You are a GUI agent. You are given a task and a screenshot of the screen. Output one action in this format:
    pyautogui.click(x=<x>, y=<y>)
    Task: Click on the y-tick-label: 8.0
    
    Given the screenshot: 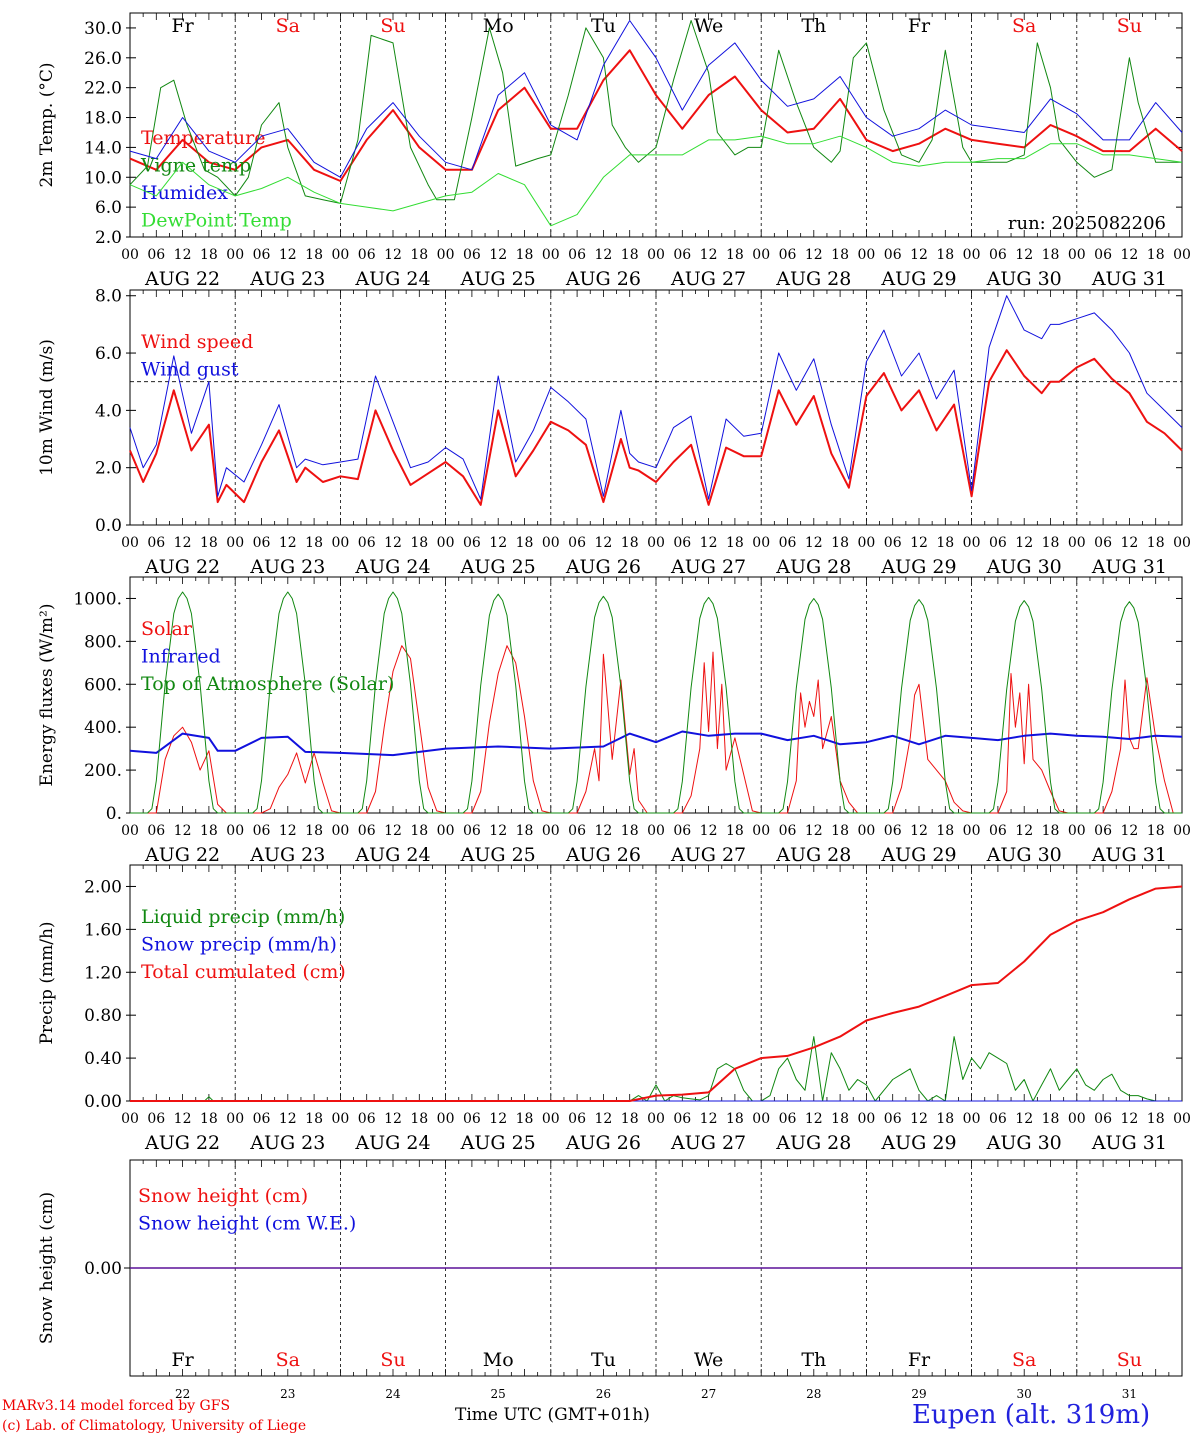 What is the action you would take?
    pyautogui.click(x=108, y=297)
    